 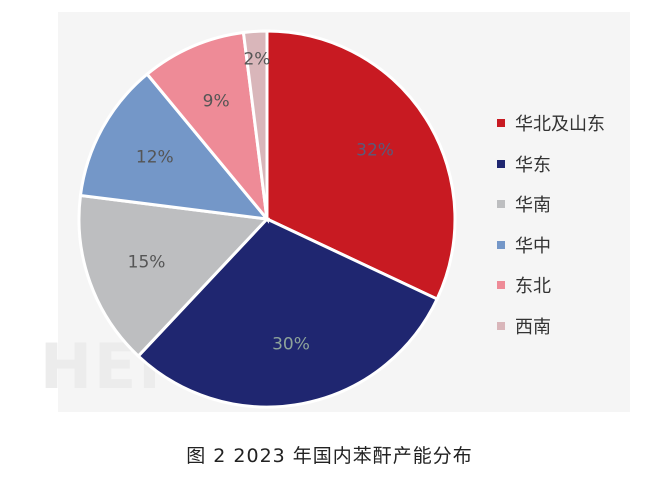 I want to click on slice-data-label: 15%, so click(x=147, y=262).